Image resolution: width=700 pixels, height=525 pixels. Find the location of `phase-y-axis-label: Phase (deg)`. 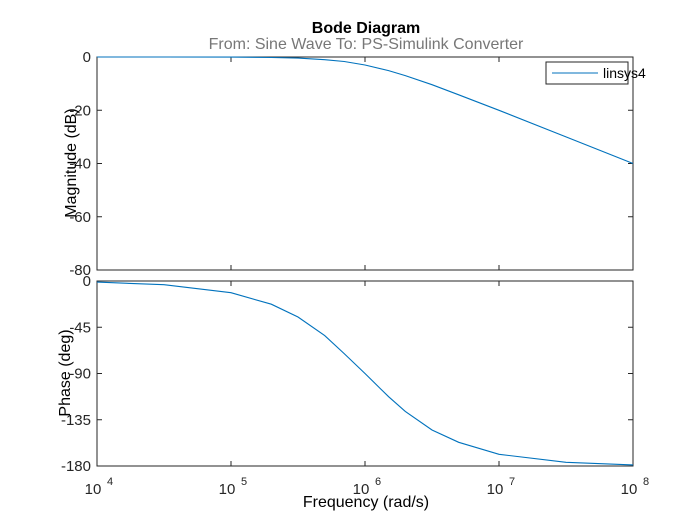

phase-y-axis-label: Phase (deg) is located at coordinates (65, 372).